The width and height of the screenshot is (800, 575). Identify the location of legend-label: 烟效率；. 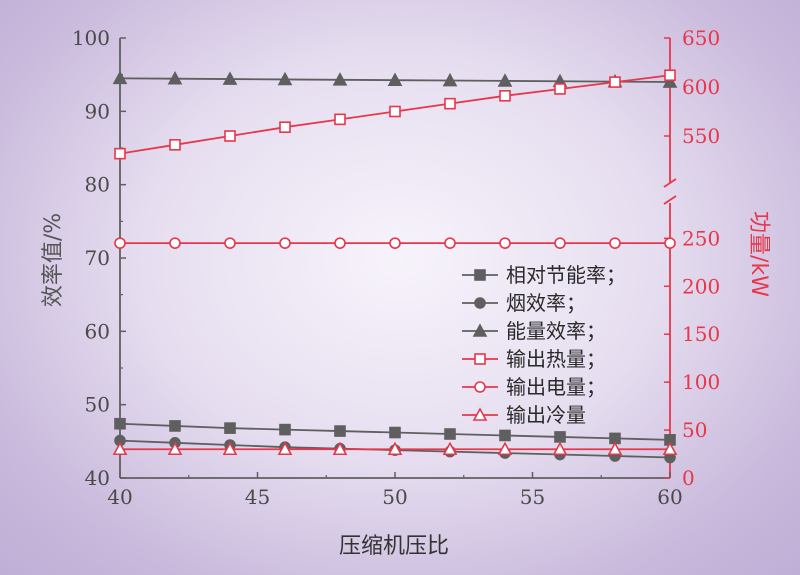
(546, 303).